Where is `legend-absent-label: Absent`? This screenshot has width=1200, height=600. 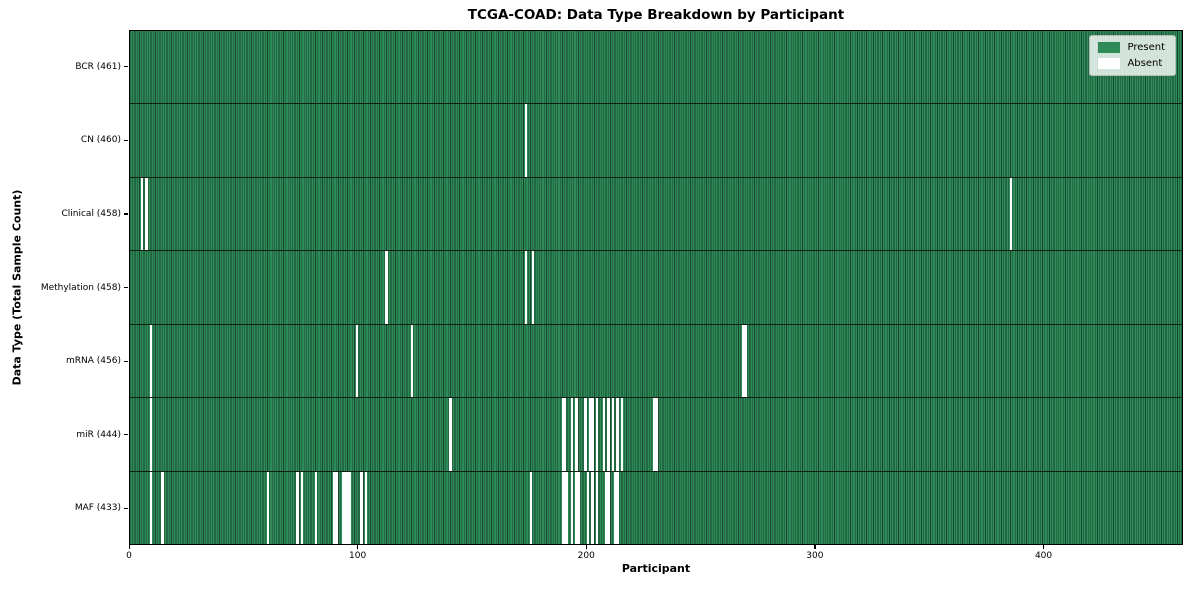 legend-absent-label: Absent is located at coordinates (1145, 63).